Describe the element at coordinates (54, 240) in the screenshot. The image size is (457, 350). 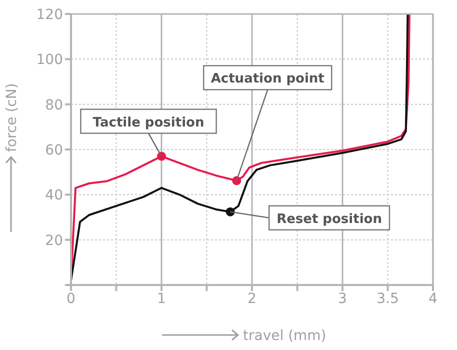
I see `y-tick-label: 20` at that location.